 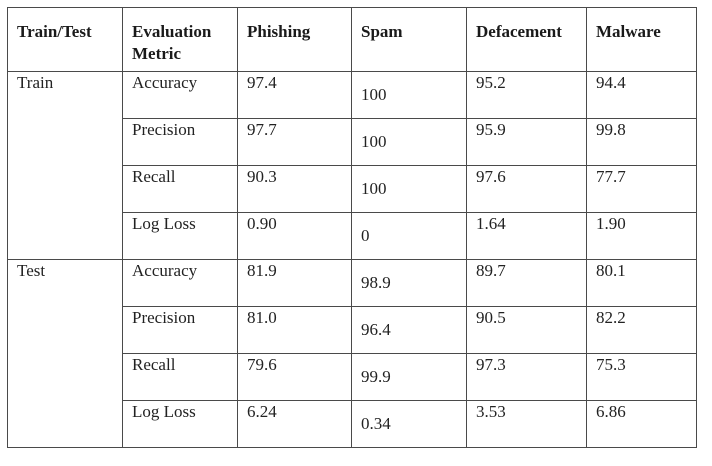 I want to click on phishing-value: 81.0, so click(x=294, y=330).